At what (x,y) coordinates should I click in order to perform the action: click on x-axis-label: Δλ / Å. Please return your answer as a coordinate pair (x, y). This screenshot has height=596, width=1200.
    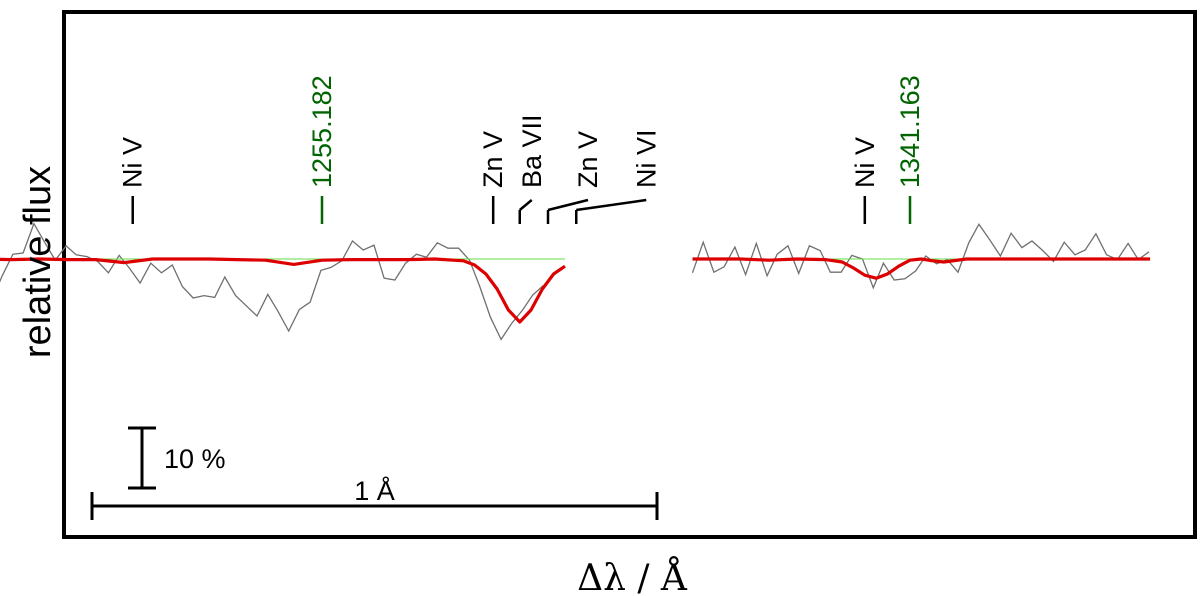
    Looking at the image, I should click on (632, 576).